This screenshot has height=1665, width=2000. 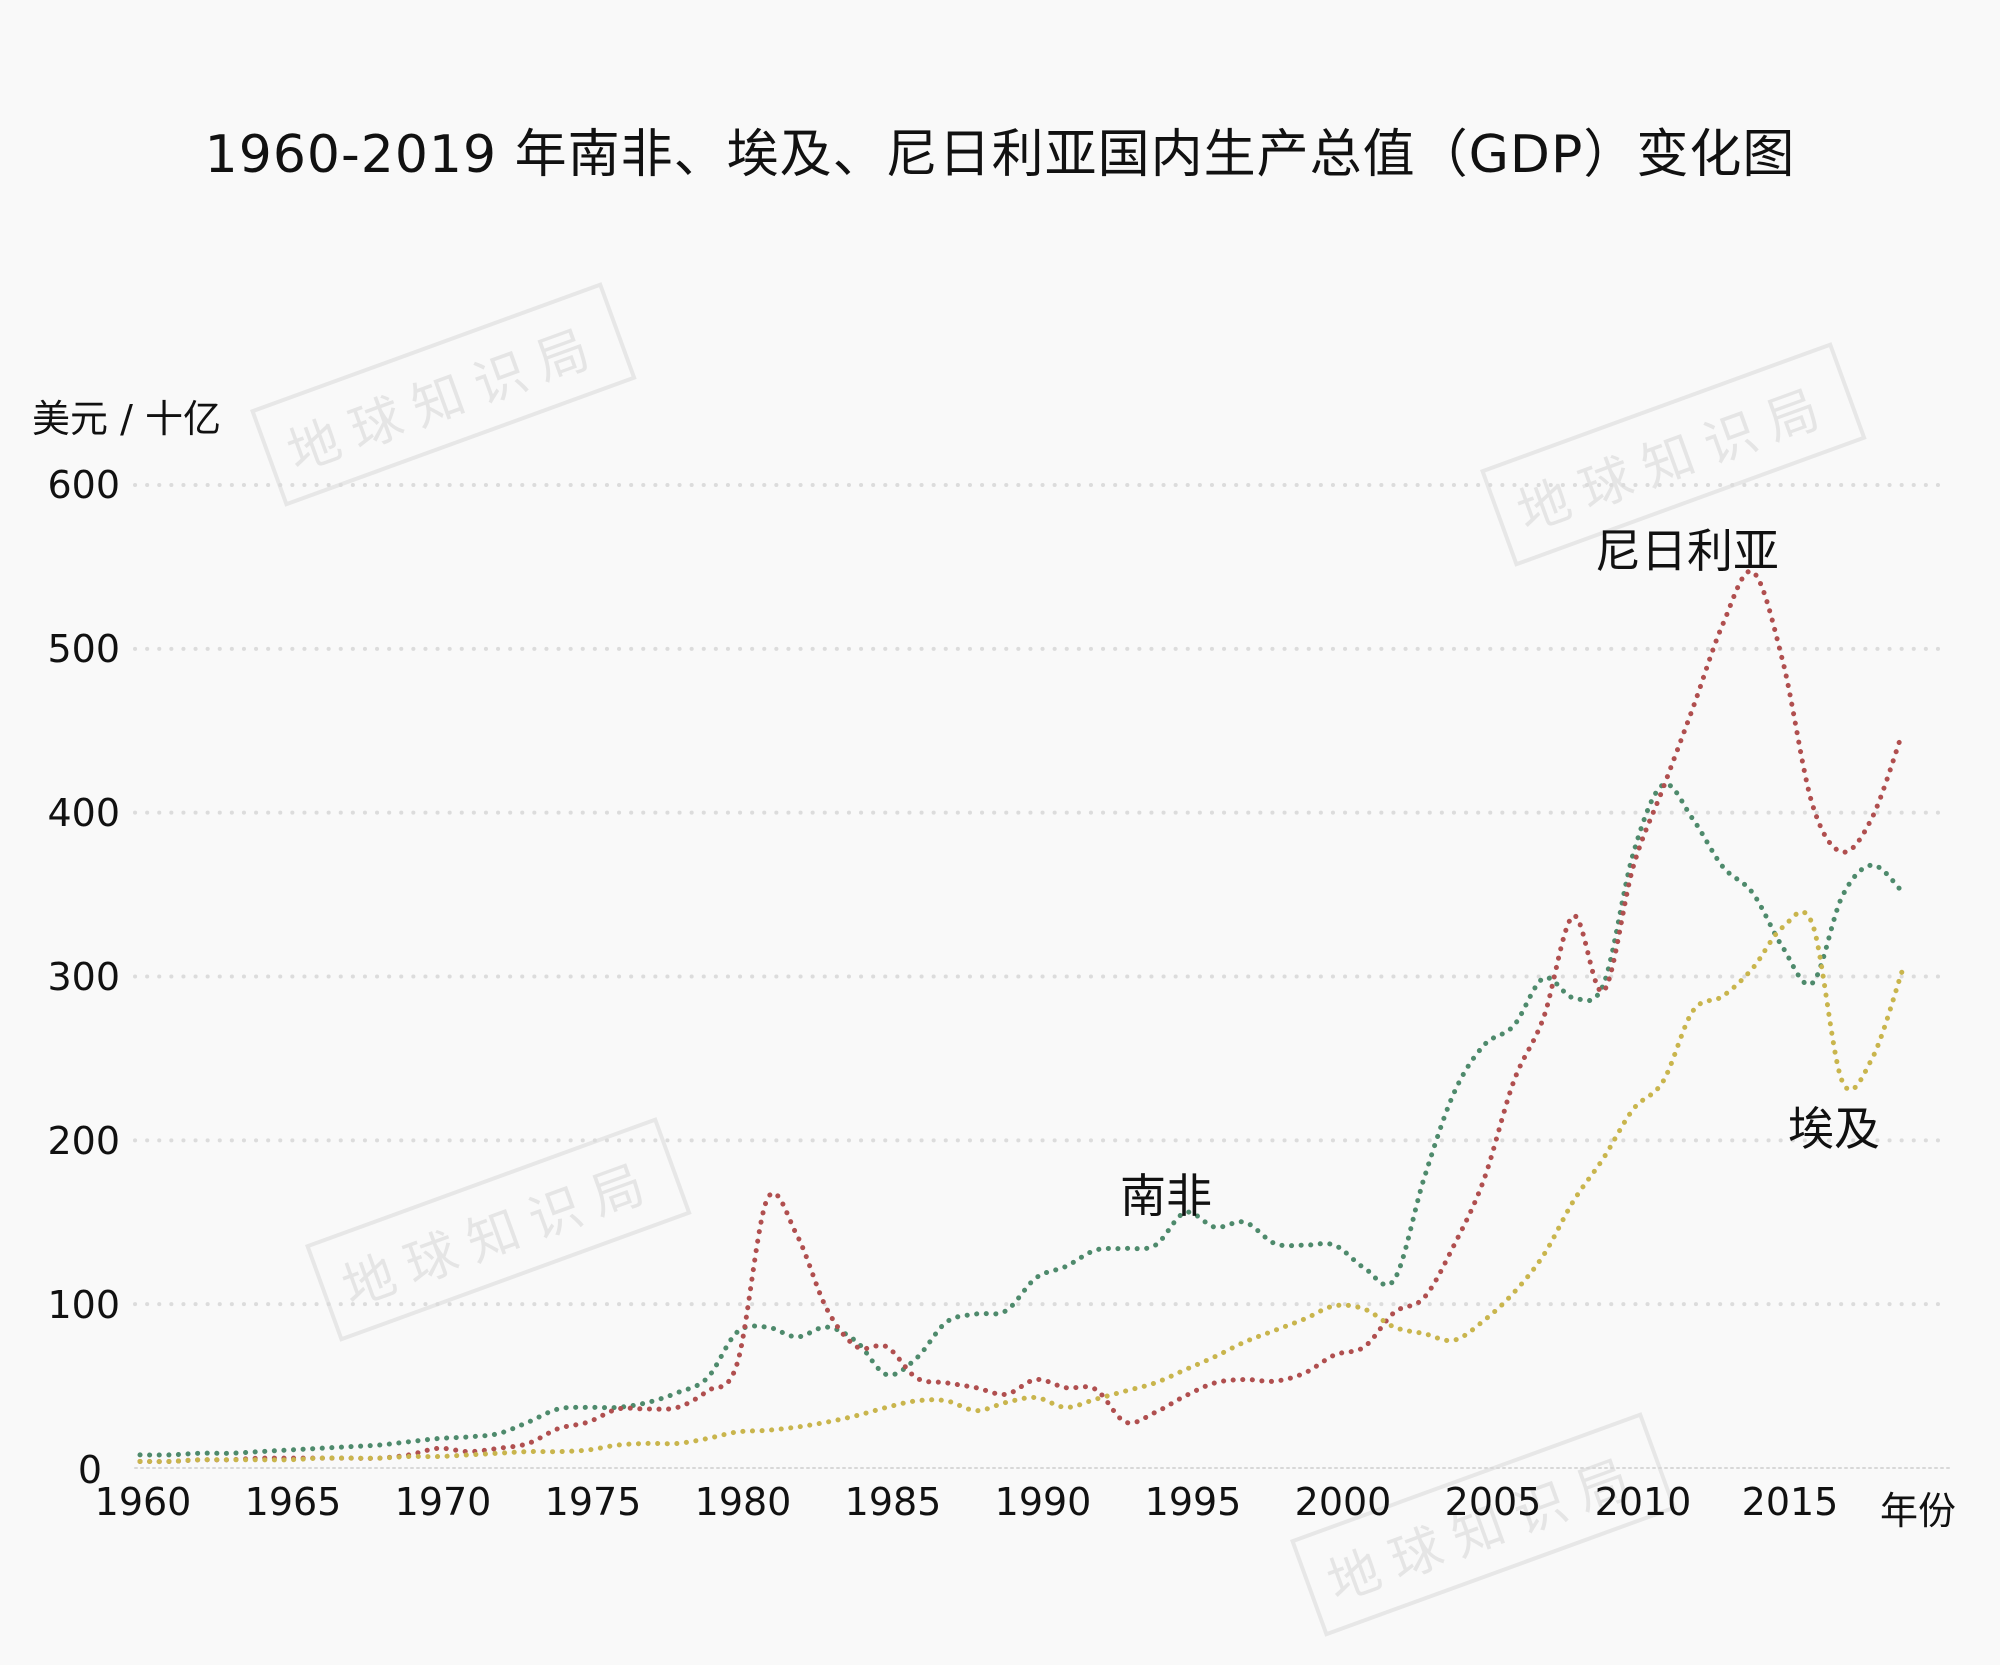 What do you see at coordinates (1193, 1502) in the screenshot?
I see `x-tick-label: 1995` at bounding box center [1193, 1502].